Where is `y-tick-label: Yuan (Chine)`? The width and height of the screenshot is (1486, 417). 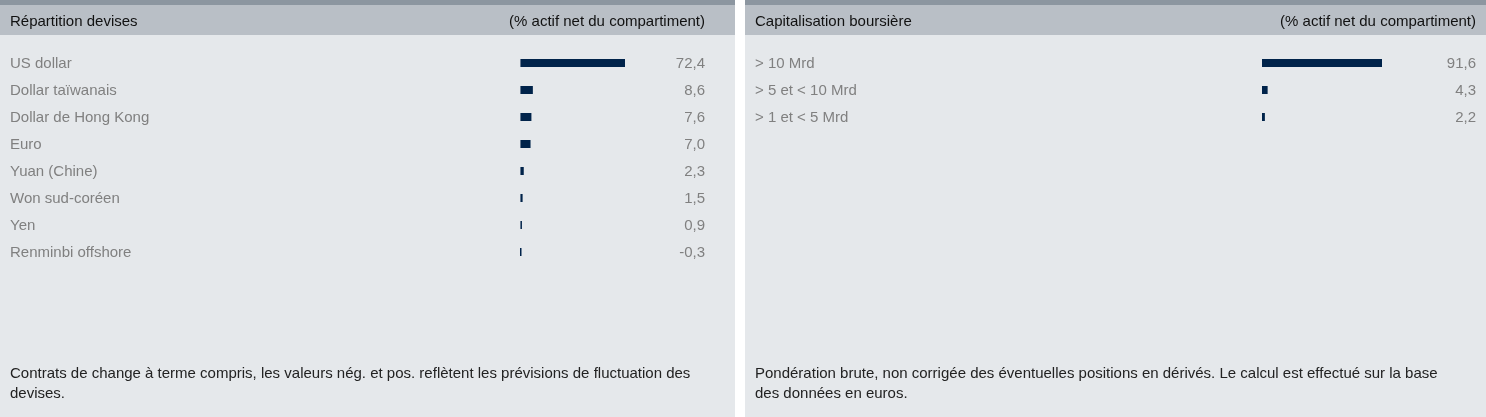
y-tick-label: Yuan (Chine) is located at coordinates (54, 170).